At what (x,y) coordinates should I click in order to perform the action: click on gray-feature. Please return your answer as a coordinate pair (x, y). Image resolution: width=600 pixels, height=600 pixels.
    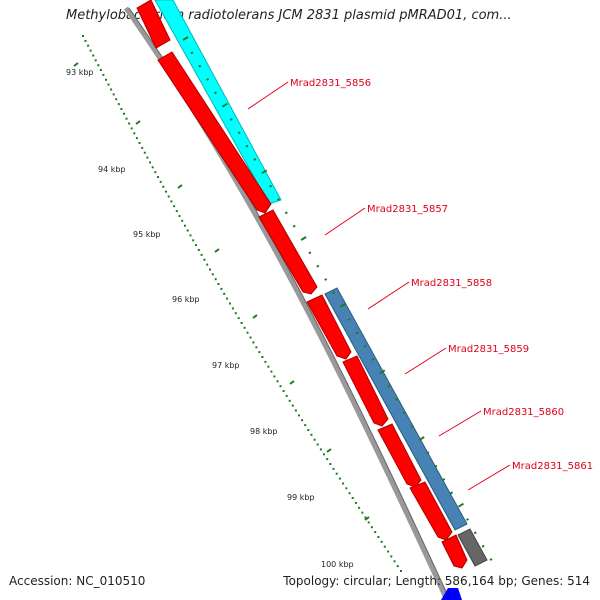
    Looking at the image, I should click on (472, 547).